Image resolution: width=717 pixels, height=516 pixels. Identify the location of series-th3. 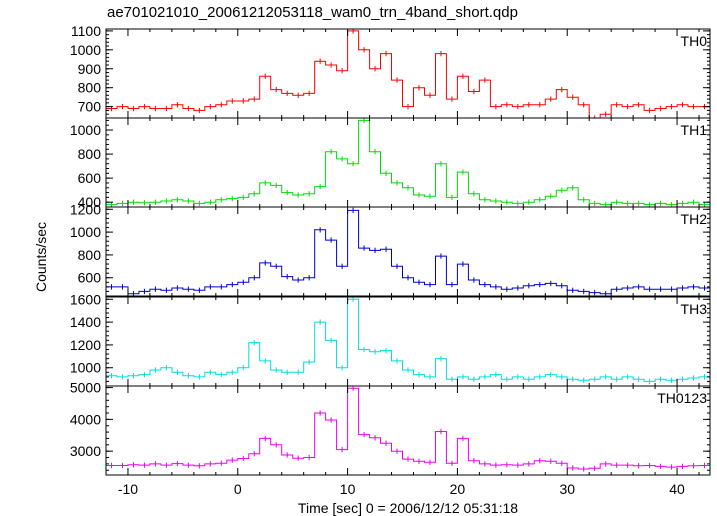
(408, 341).